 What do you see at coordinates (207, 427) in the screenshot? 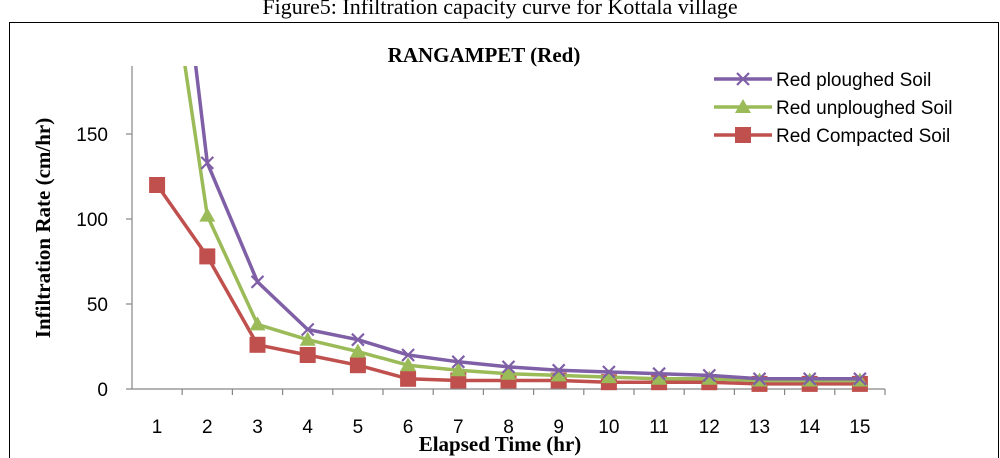
I see `x-tick-label: 2` at bounding box center [207, 427].